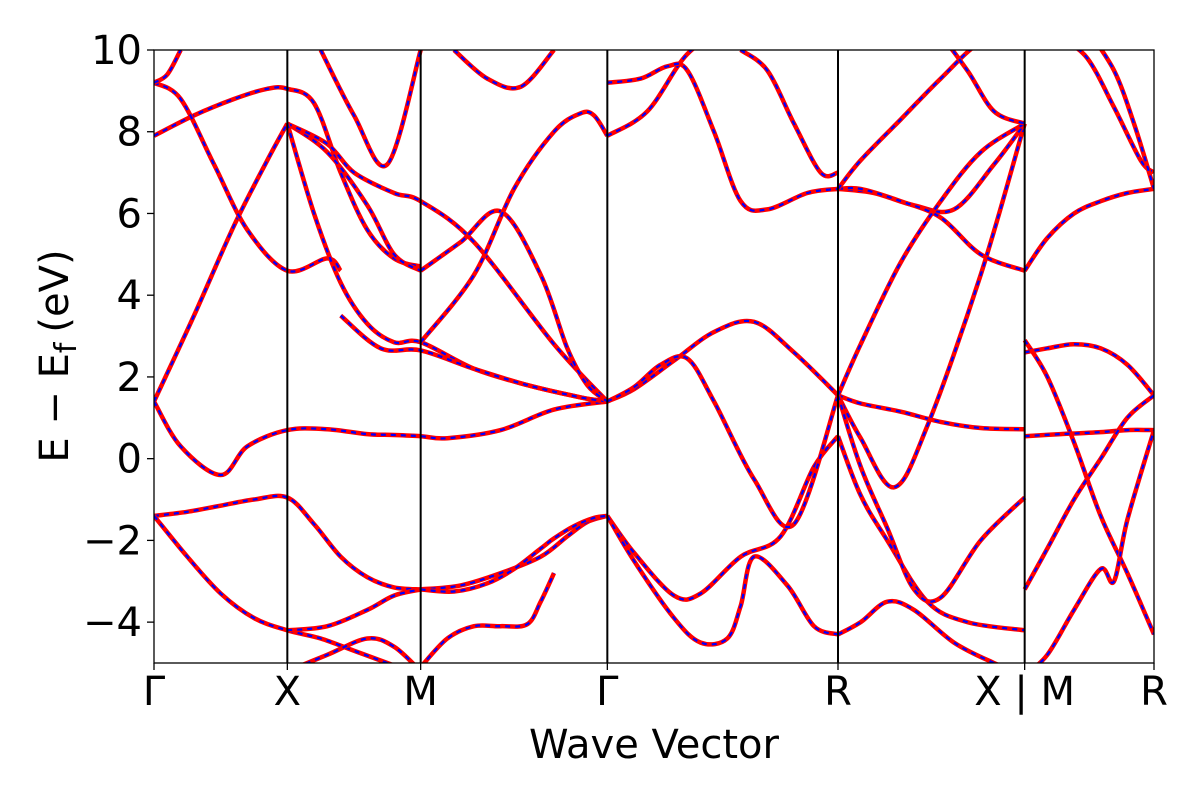 This screenshot has width=1200, height=800. Describe the element at coordinates (789, 114) in the screenshot. I see `band-31-dashed` at that location.